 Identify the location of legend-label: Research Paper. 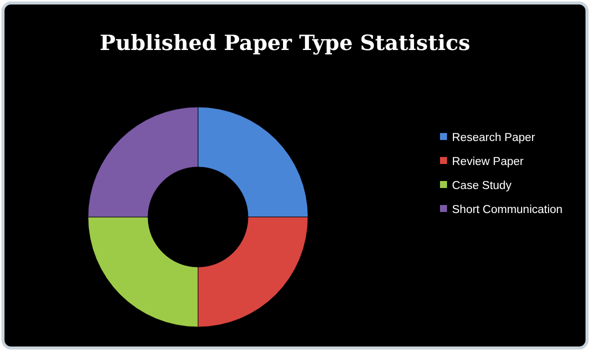
(494, 138).